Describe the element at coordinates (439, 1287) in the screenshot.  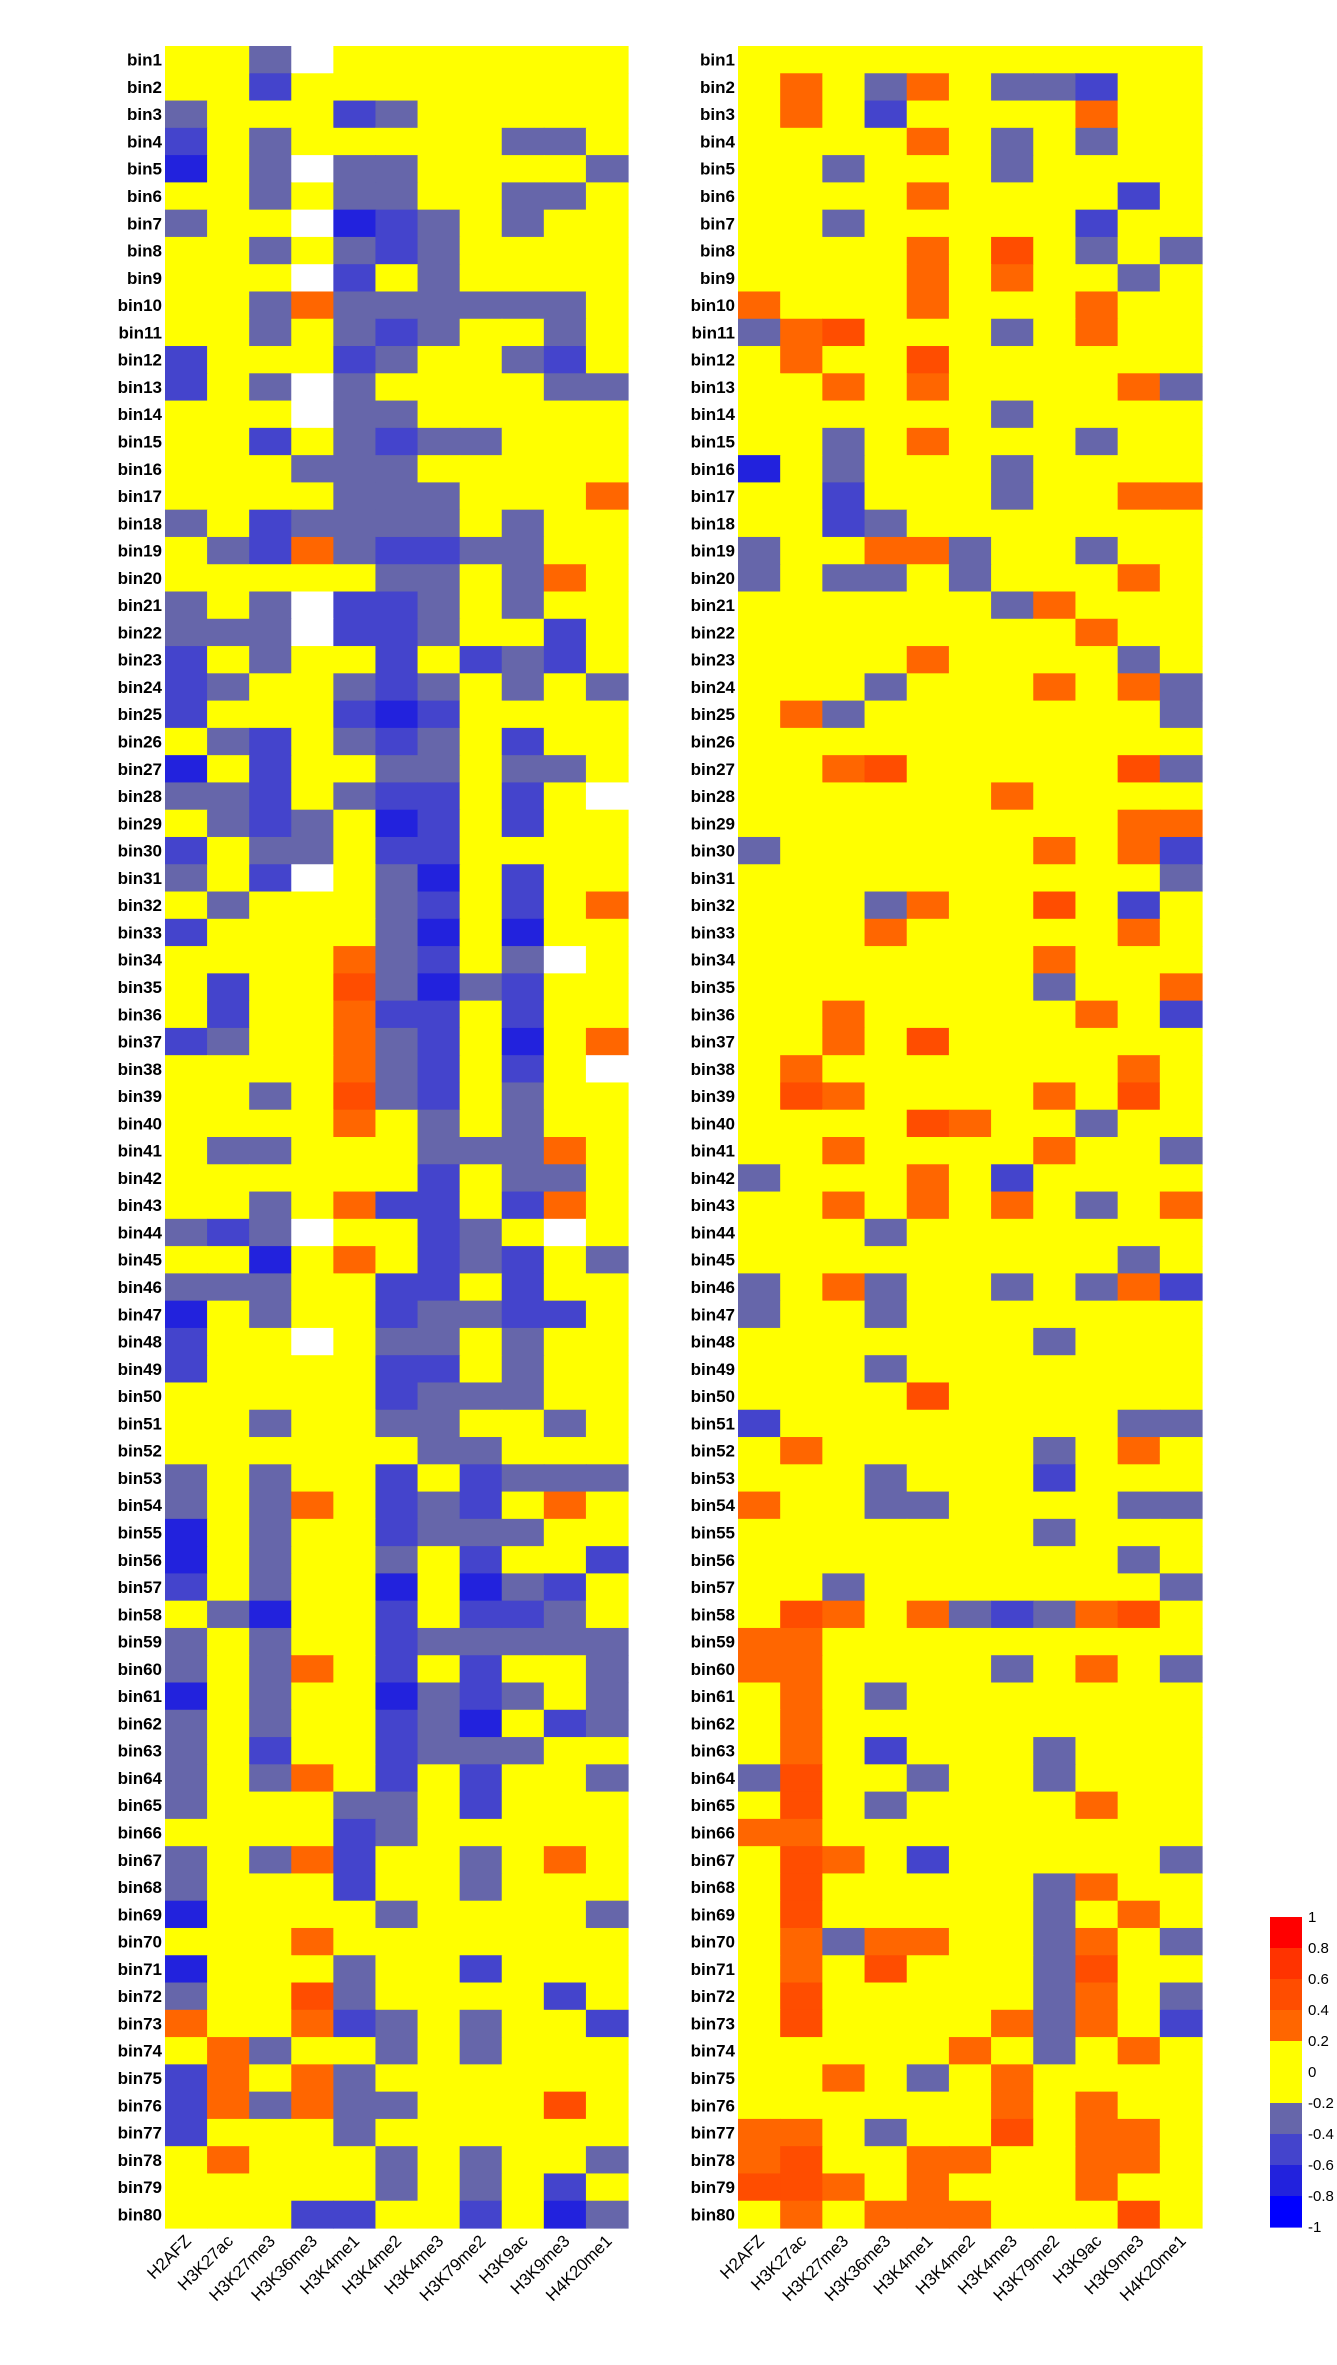
I see `left-cell-bin46-H3K4me3` at that location.